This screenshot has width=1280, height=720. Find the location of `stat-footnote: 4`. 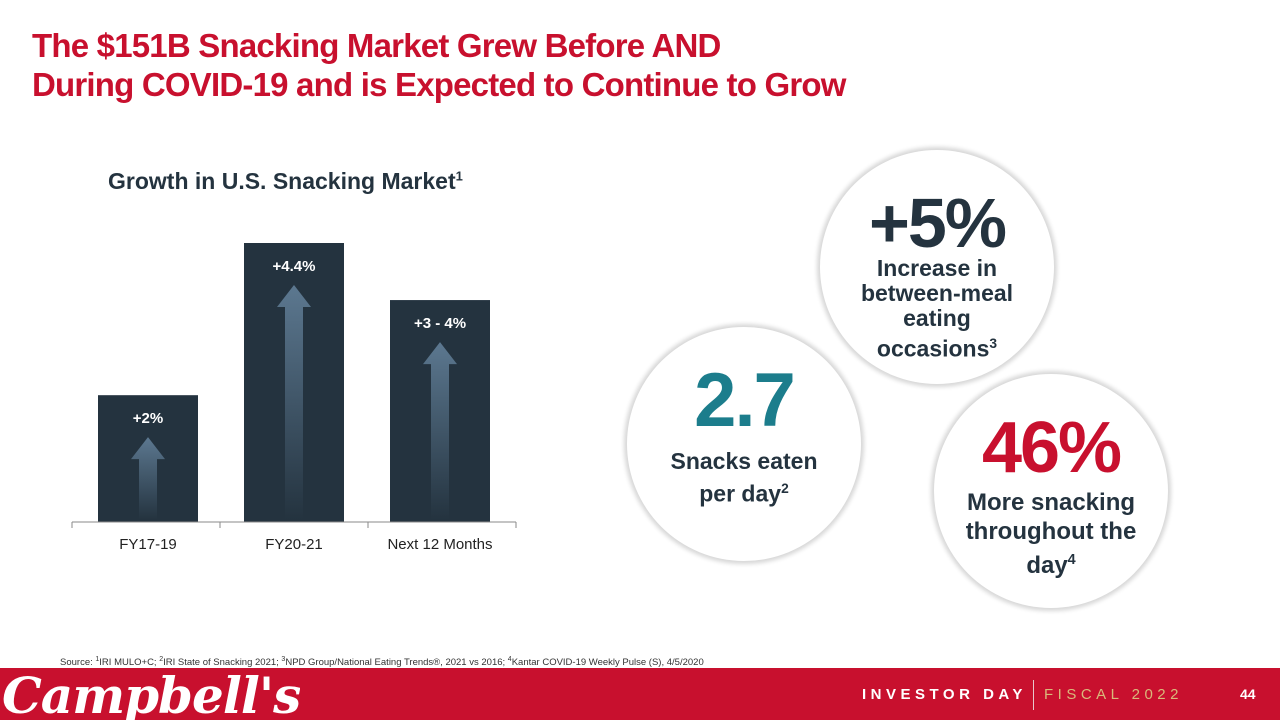

stat-footnote: 4 is located at coordinates (1071, 560).